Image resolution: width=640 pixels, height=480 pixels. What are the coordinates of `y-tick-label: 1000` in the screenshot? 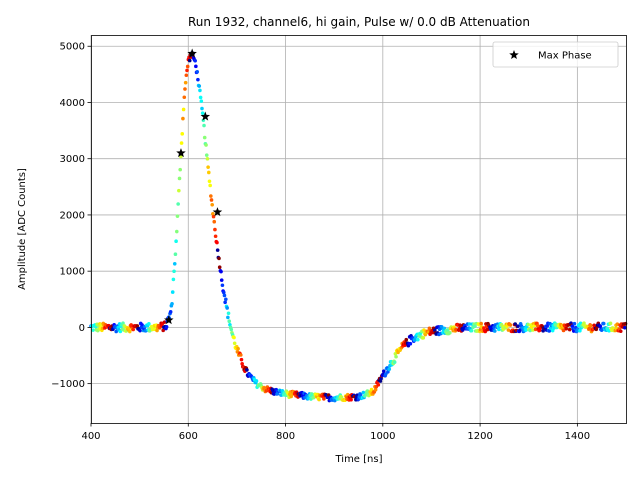 It's located at (72, 272).